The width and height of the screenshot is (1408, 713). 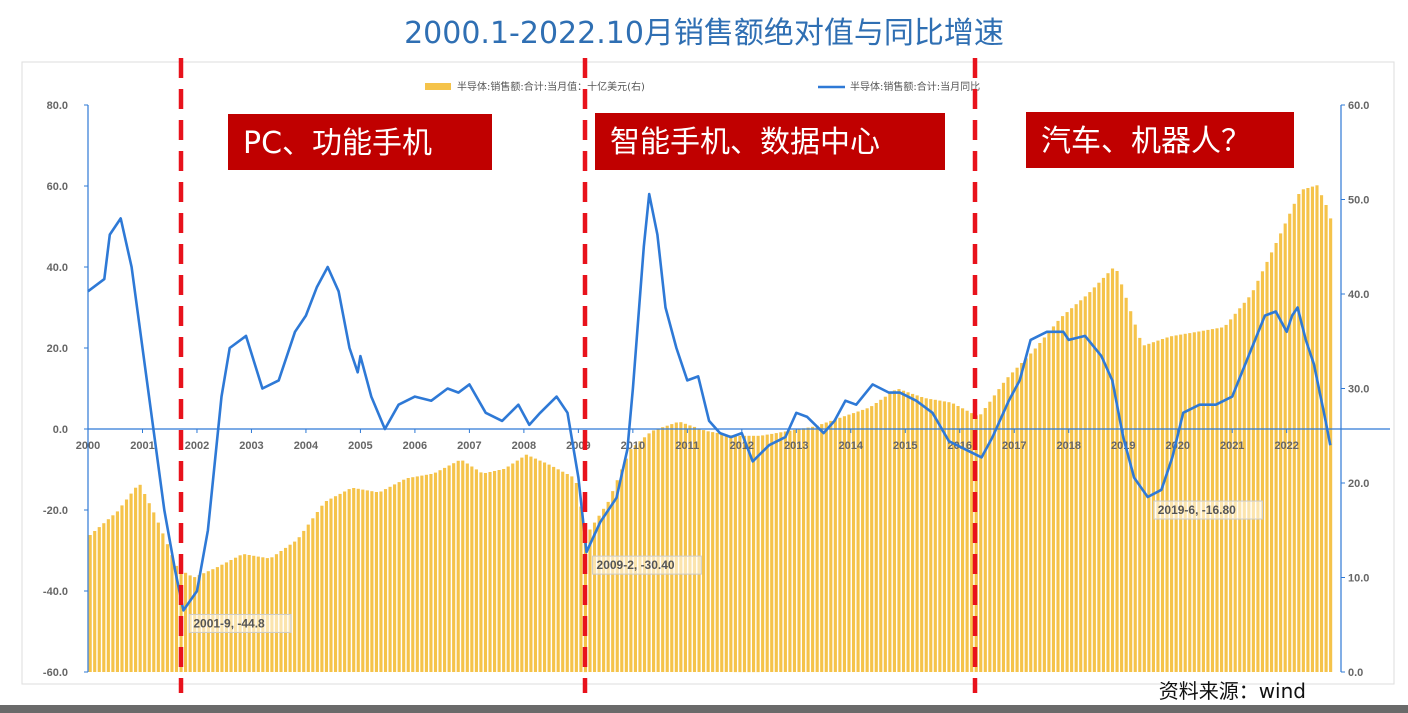 What do you see at coordinates (57, 349) in the screenshot?
I see `left-tick-label: 20.0` at bounding box center [57, 349].